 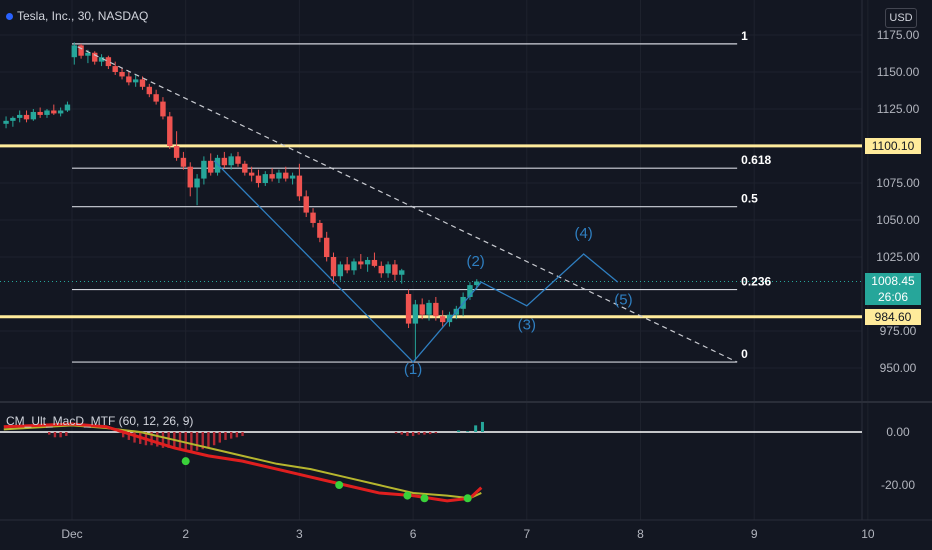 I want to click on price-tick-label: 1050.00, so click(x=898, y=220).